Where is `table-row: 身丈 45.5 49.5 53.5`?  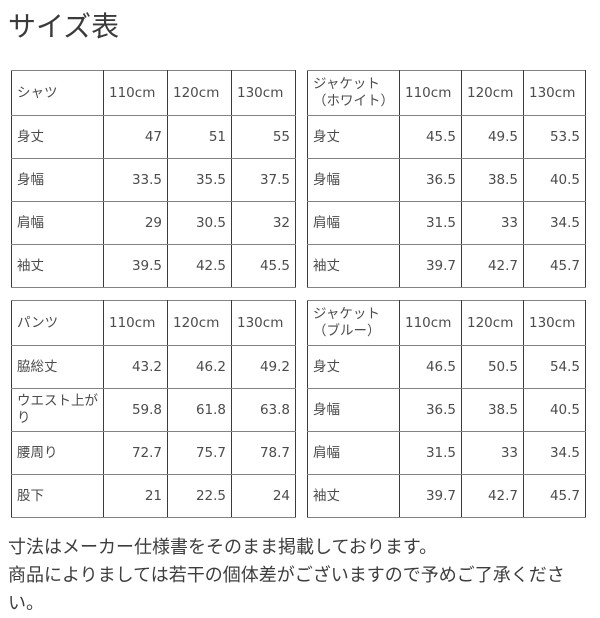 table-row: 身丈 45.5 49.5 53.5 is located at coordinates (446, 137).